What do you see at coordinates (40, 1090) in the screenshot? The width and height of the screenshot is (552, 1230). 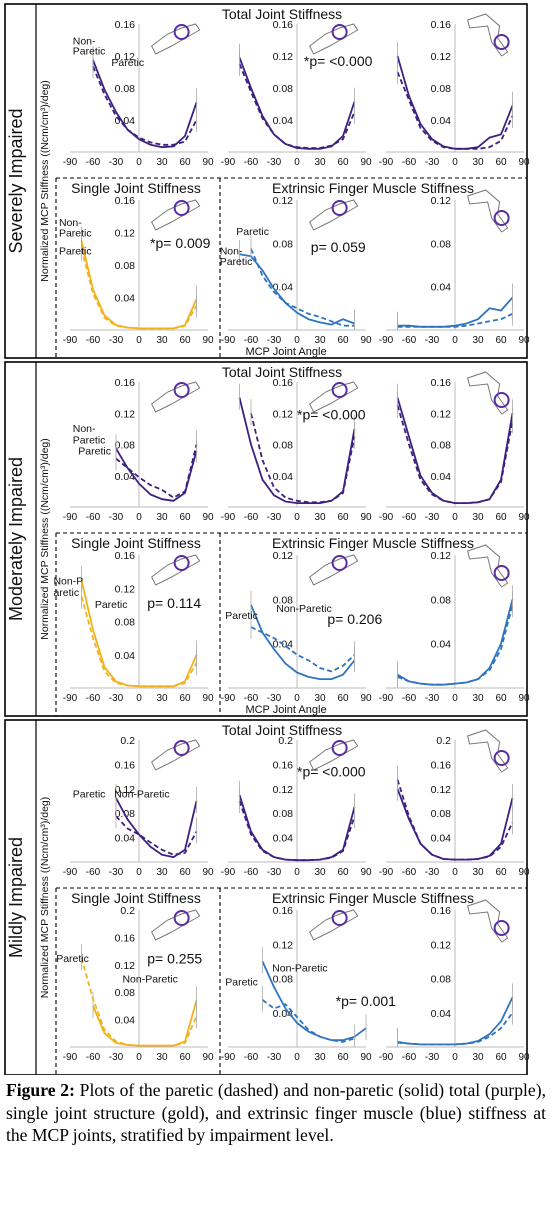 I see `caption-label: Figure 2:` at bounding box center [40, 1090].